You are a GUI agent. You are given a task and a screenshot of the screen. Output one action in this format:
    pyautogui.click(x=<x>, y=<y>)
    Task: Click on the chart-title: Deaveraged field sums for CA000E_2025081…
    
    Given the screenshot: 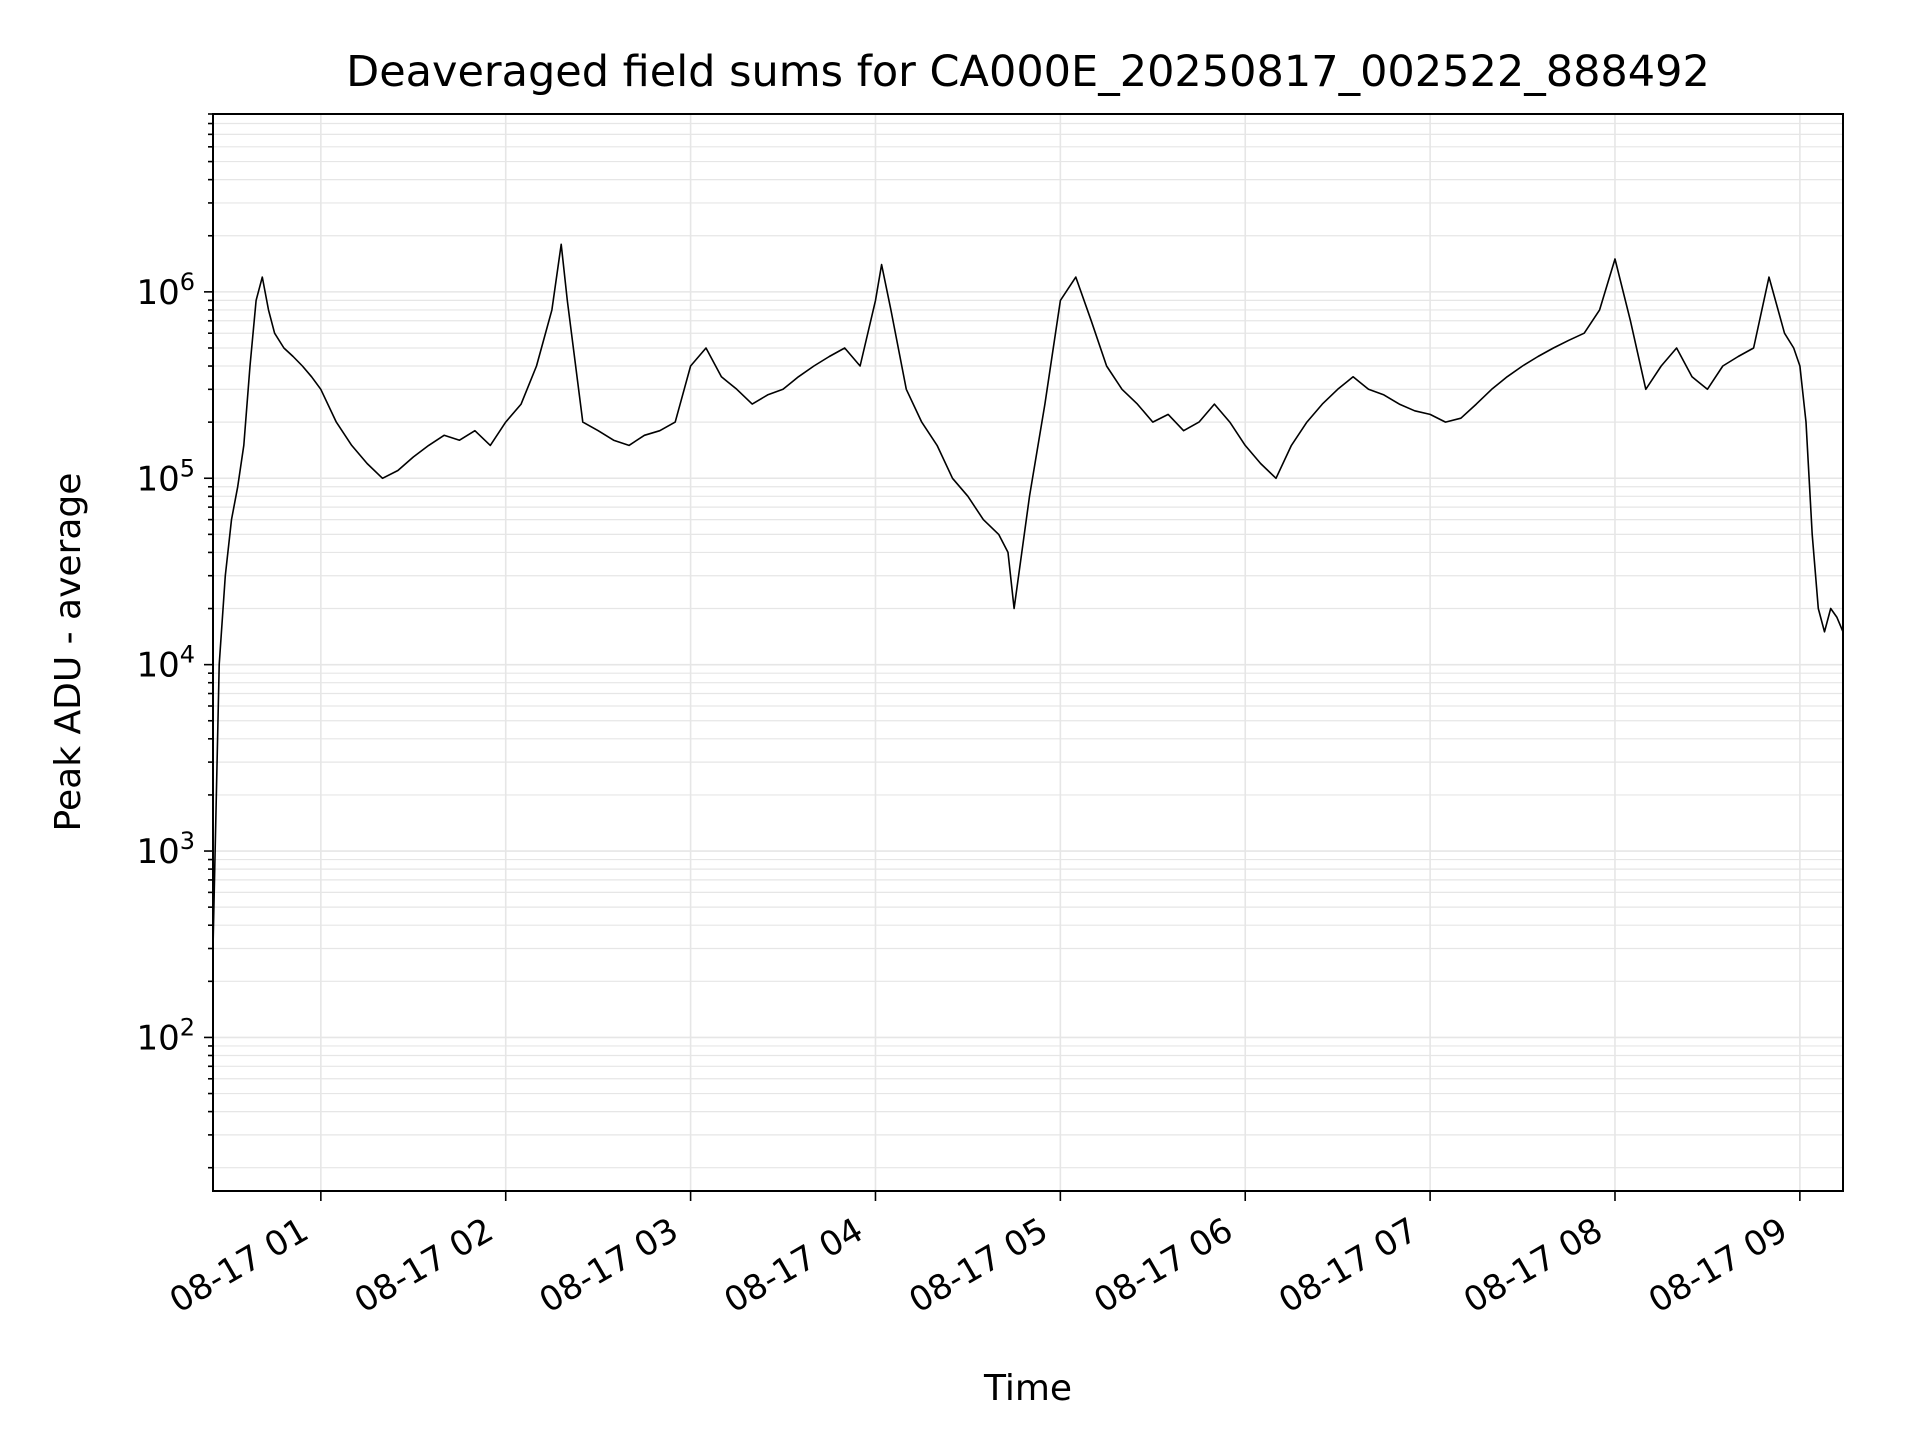 What is the action you would take?
    pyautogui.click(x=1028, y=72)
    